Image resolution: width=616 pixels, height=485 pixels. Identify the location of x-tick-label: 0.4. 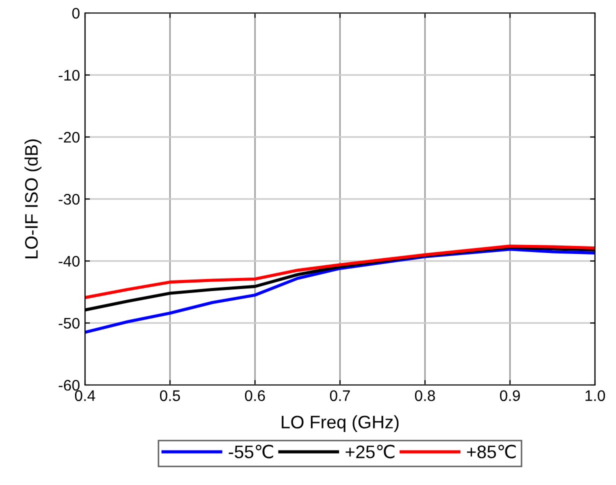
(85, 396).